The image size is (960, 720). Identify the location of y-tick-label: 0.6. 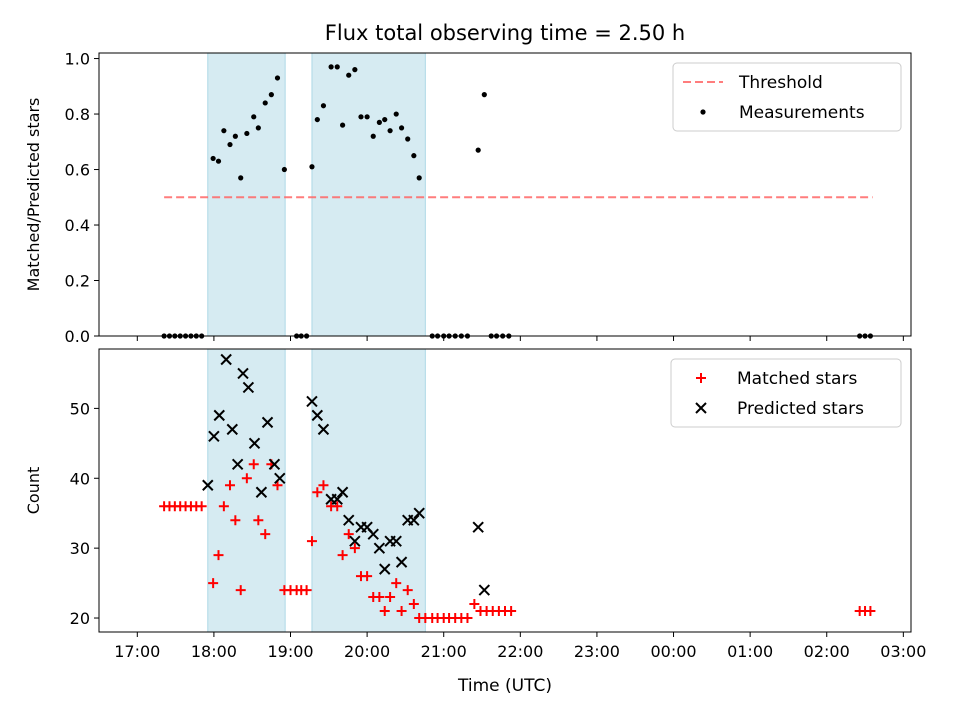
(77, 170).